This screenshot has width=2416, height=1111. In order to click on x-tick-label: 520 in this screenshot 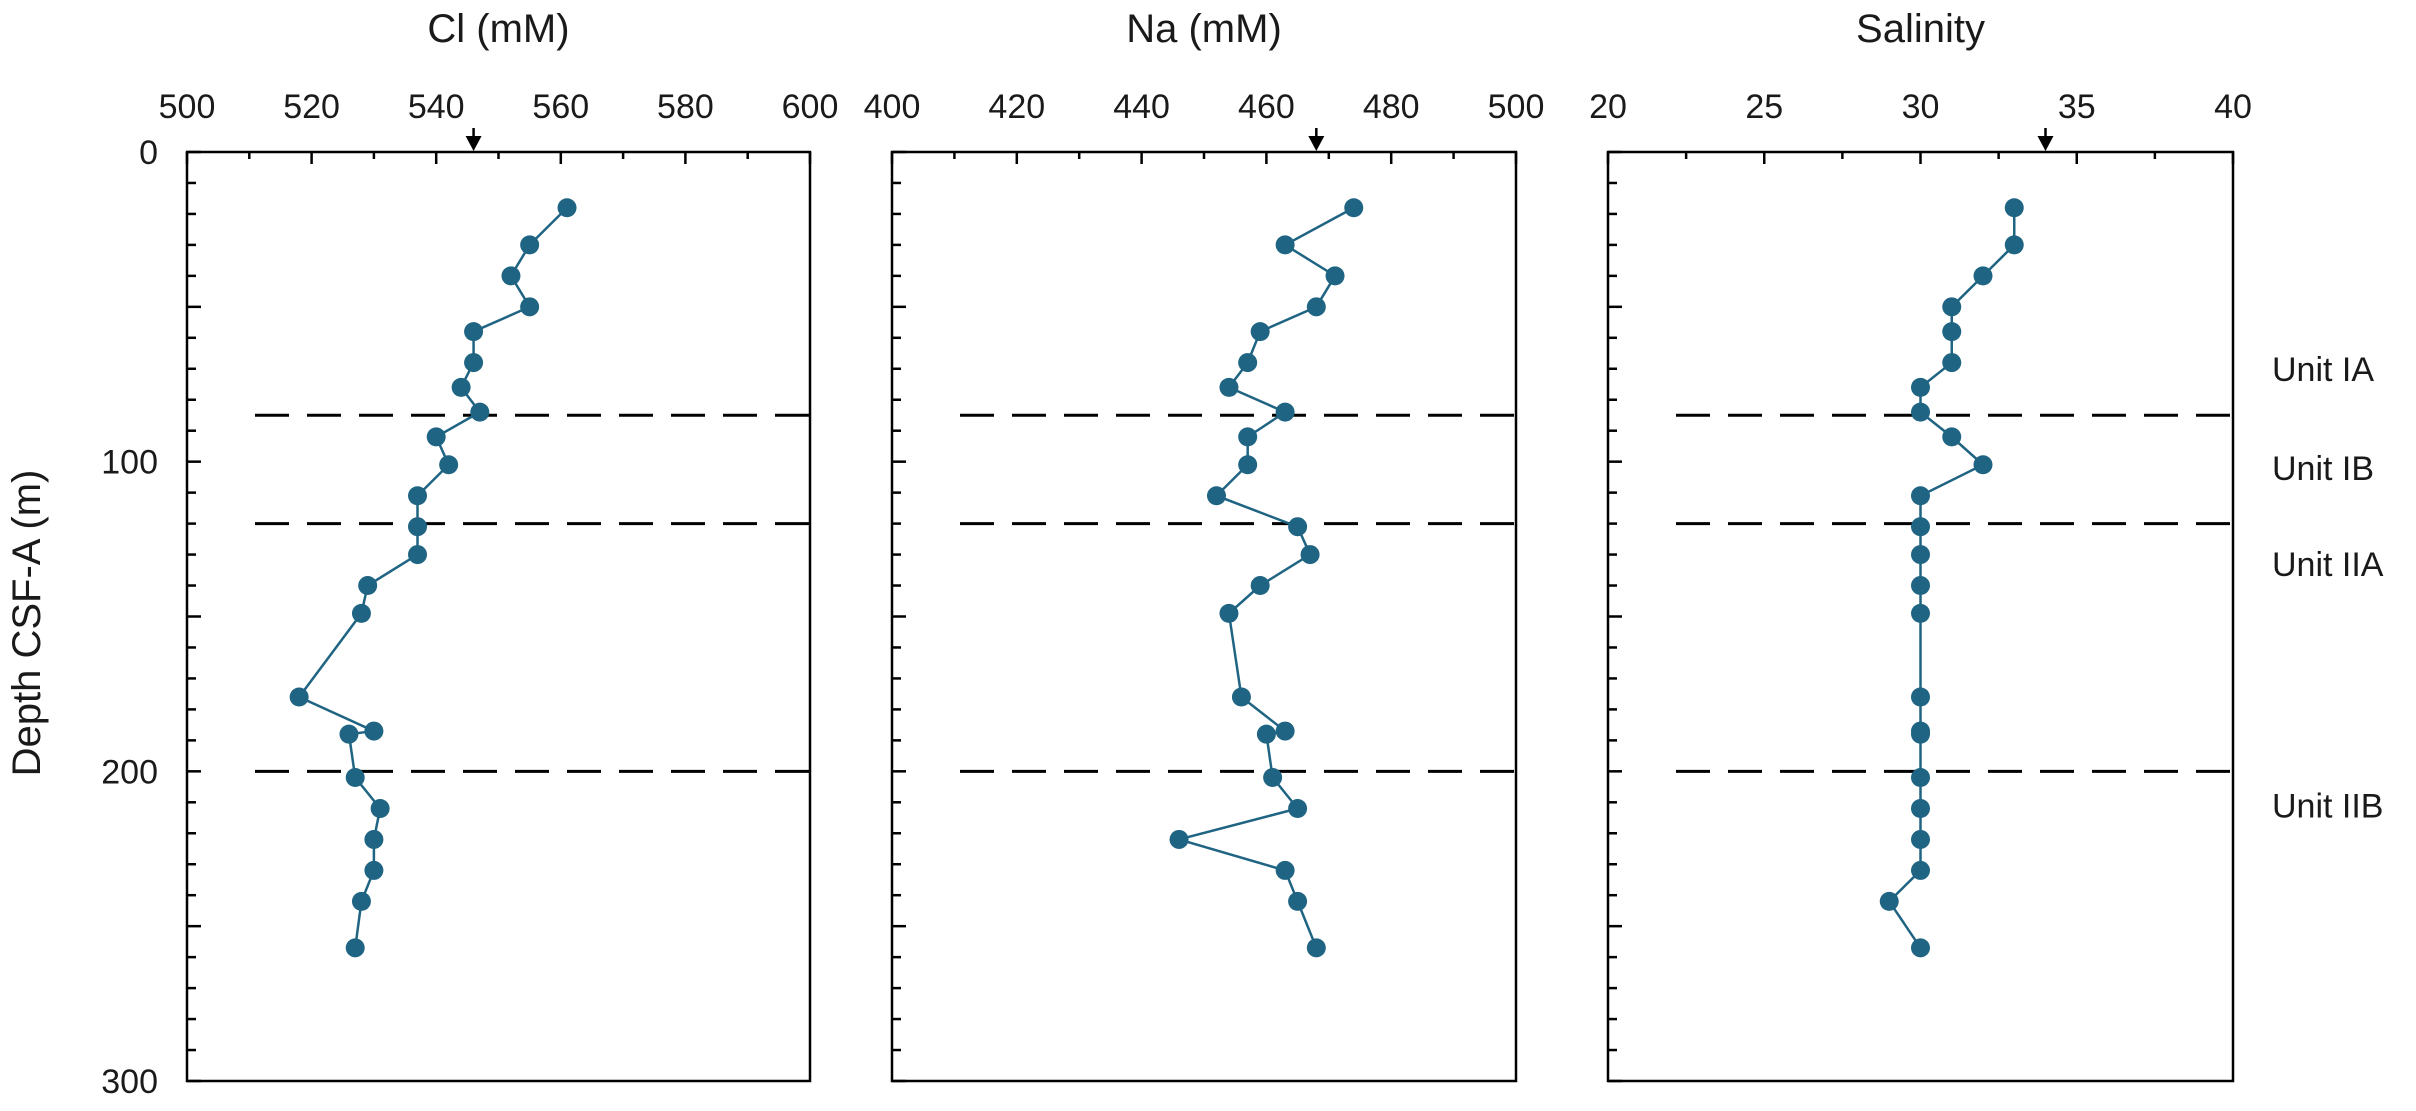, I will do `click(311, 107)`.